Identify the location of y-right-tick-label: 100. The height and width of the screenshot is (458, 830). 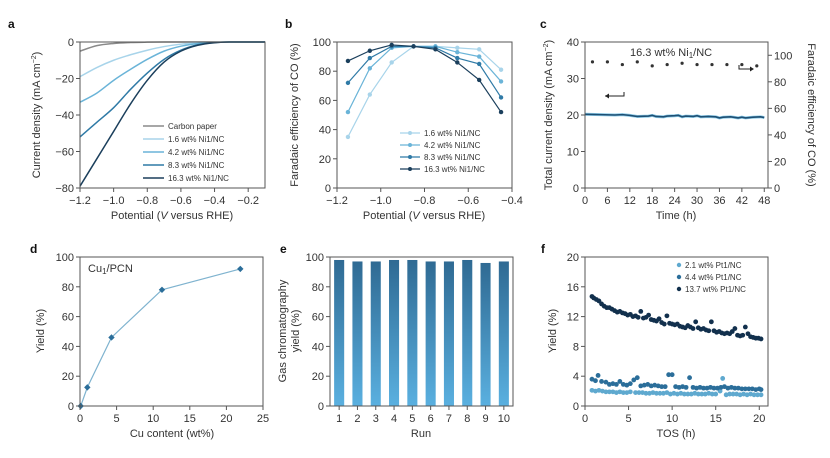
(783, 56).